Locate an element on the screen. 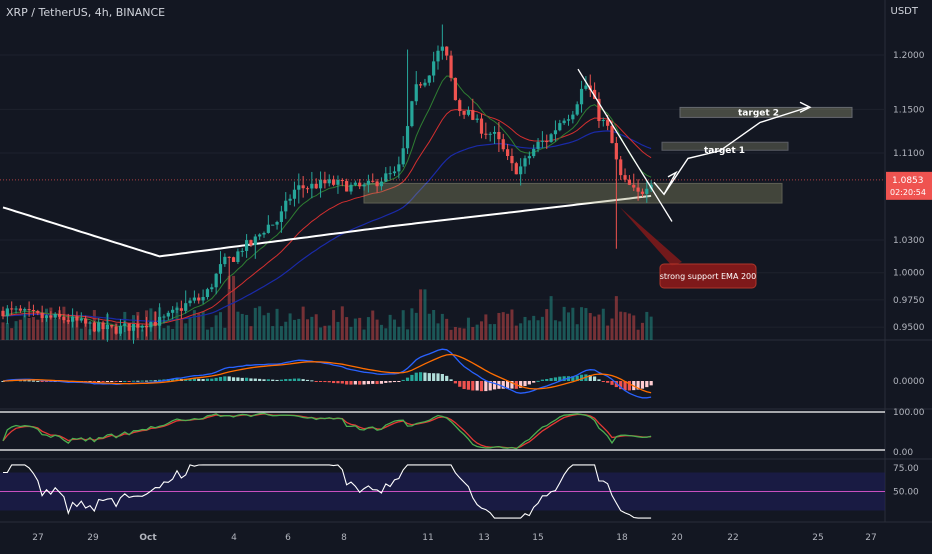 The image size is (932, 554). macd-line is located at coordinates (327, 373).